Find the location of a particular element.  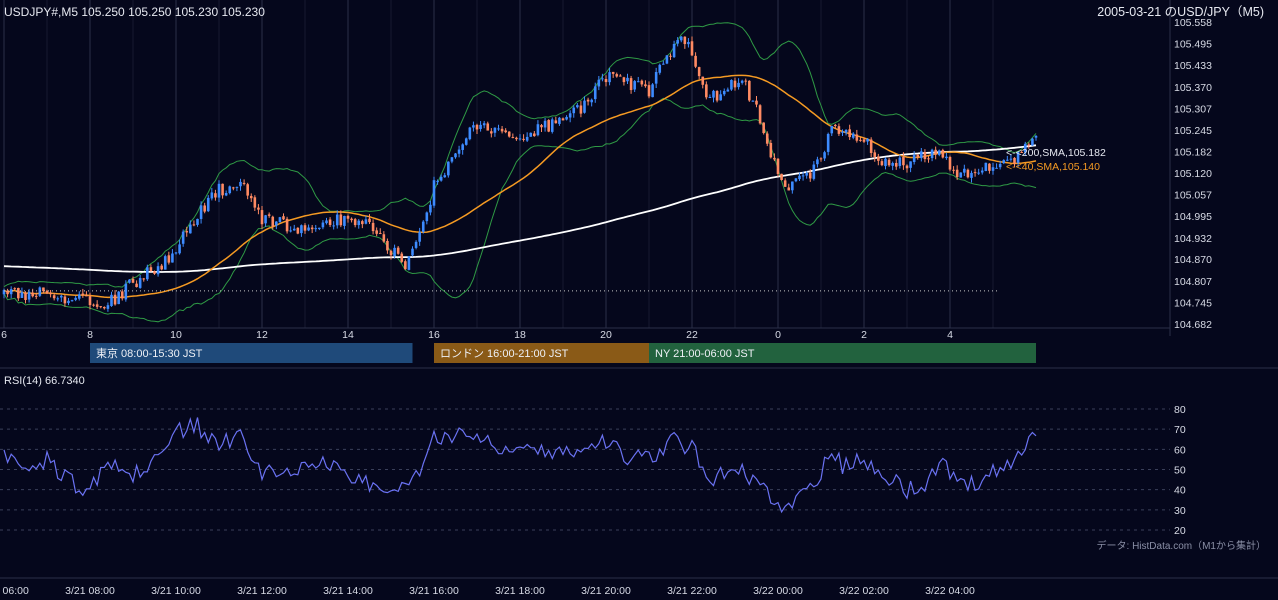

price-tick-label: 105.307 is located at coordinates (1193, 110).